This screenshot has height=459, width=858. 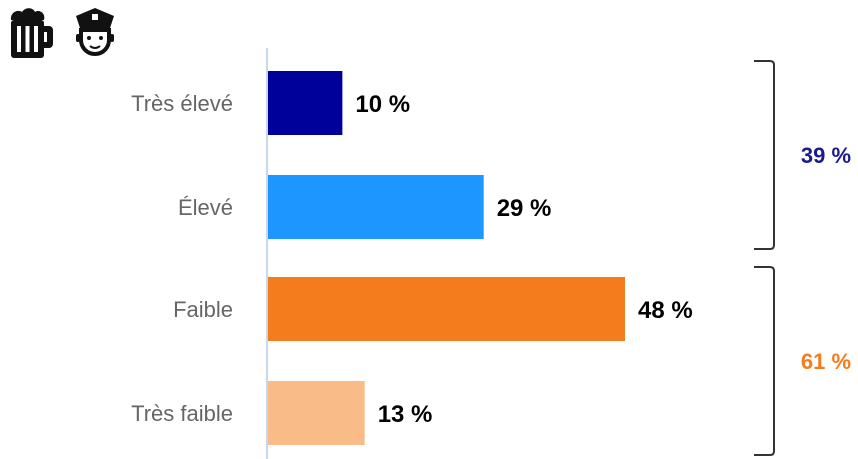 What do you see at coordinates (405, 414) in the screenshot?
I see `value-label: 13 %` at bounding box center [405, 414].